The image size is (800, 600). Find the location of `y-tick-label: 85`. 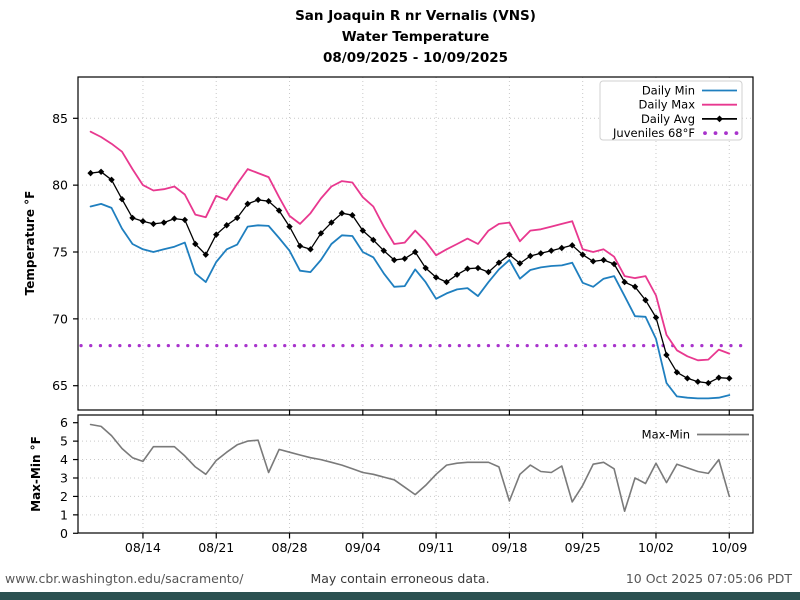

y-tick-label: 85 is located at coordinates (60, 118).